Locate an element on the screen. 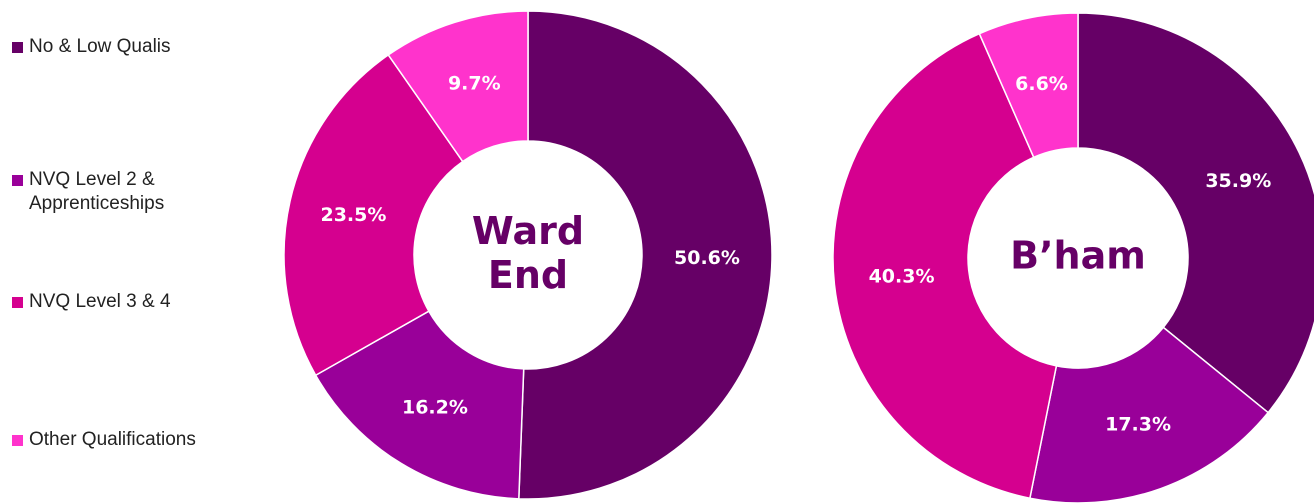 The image size is (1314, 504). center-title: Ward End is located at coordinates (528, 253).